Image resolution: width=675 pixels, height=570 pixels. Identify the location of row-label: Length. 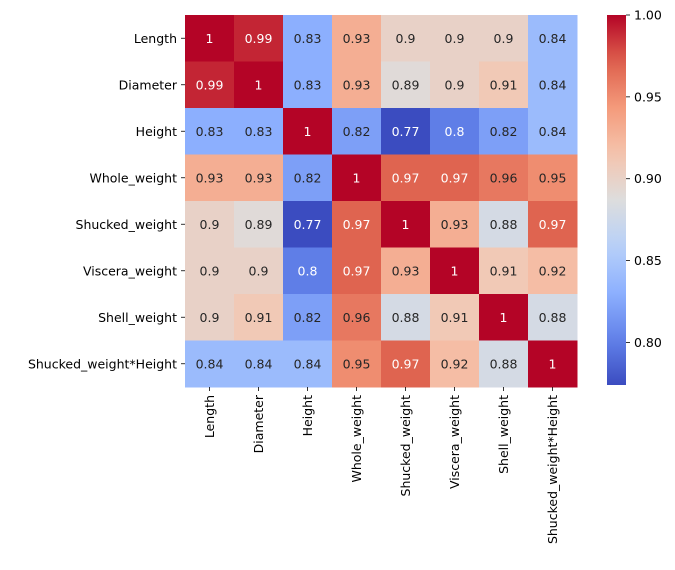
(155, 38).